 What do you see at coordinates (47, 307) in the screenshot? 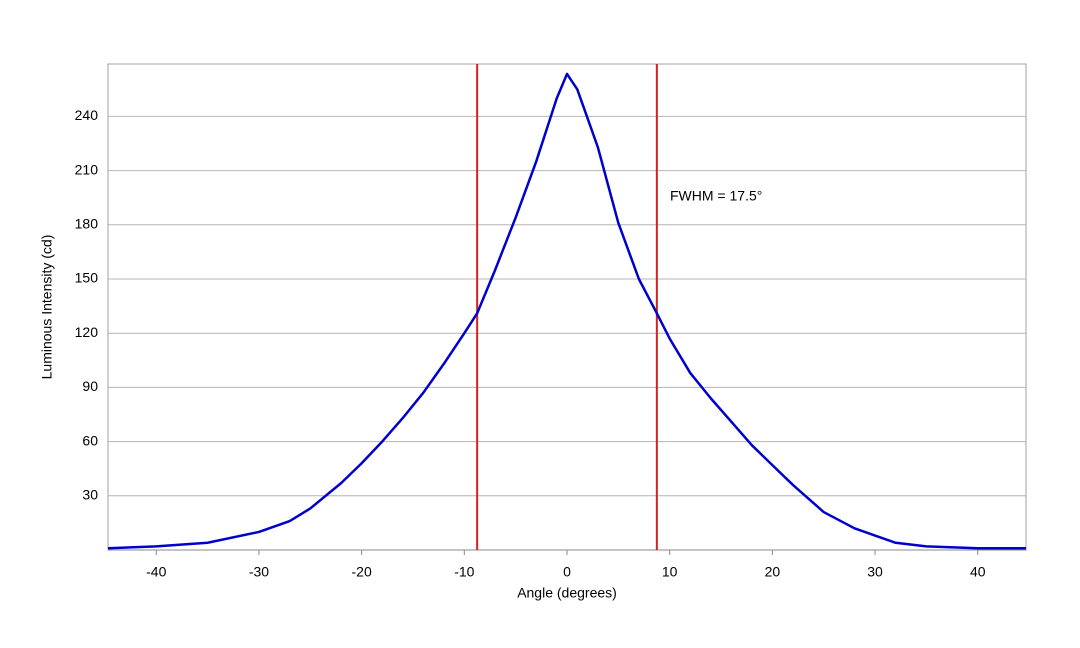
I see `y-axis-label: Luminous Intensity (cd)` at bounding box center [47, 307].